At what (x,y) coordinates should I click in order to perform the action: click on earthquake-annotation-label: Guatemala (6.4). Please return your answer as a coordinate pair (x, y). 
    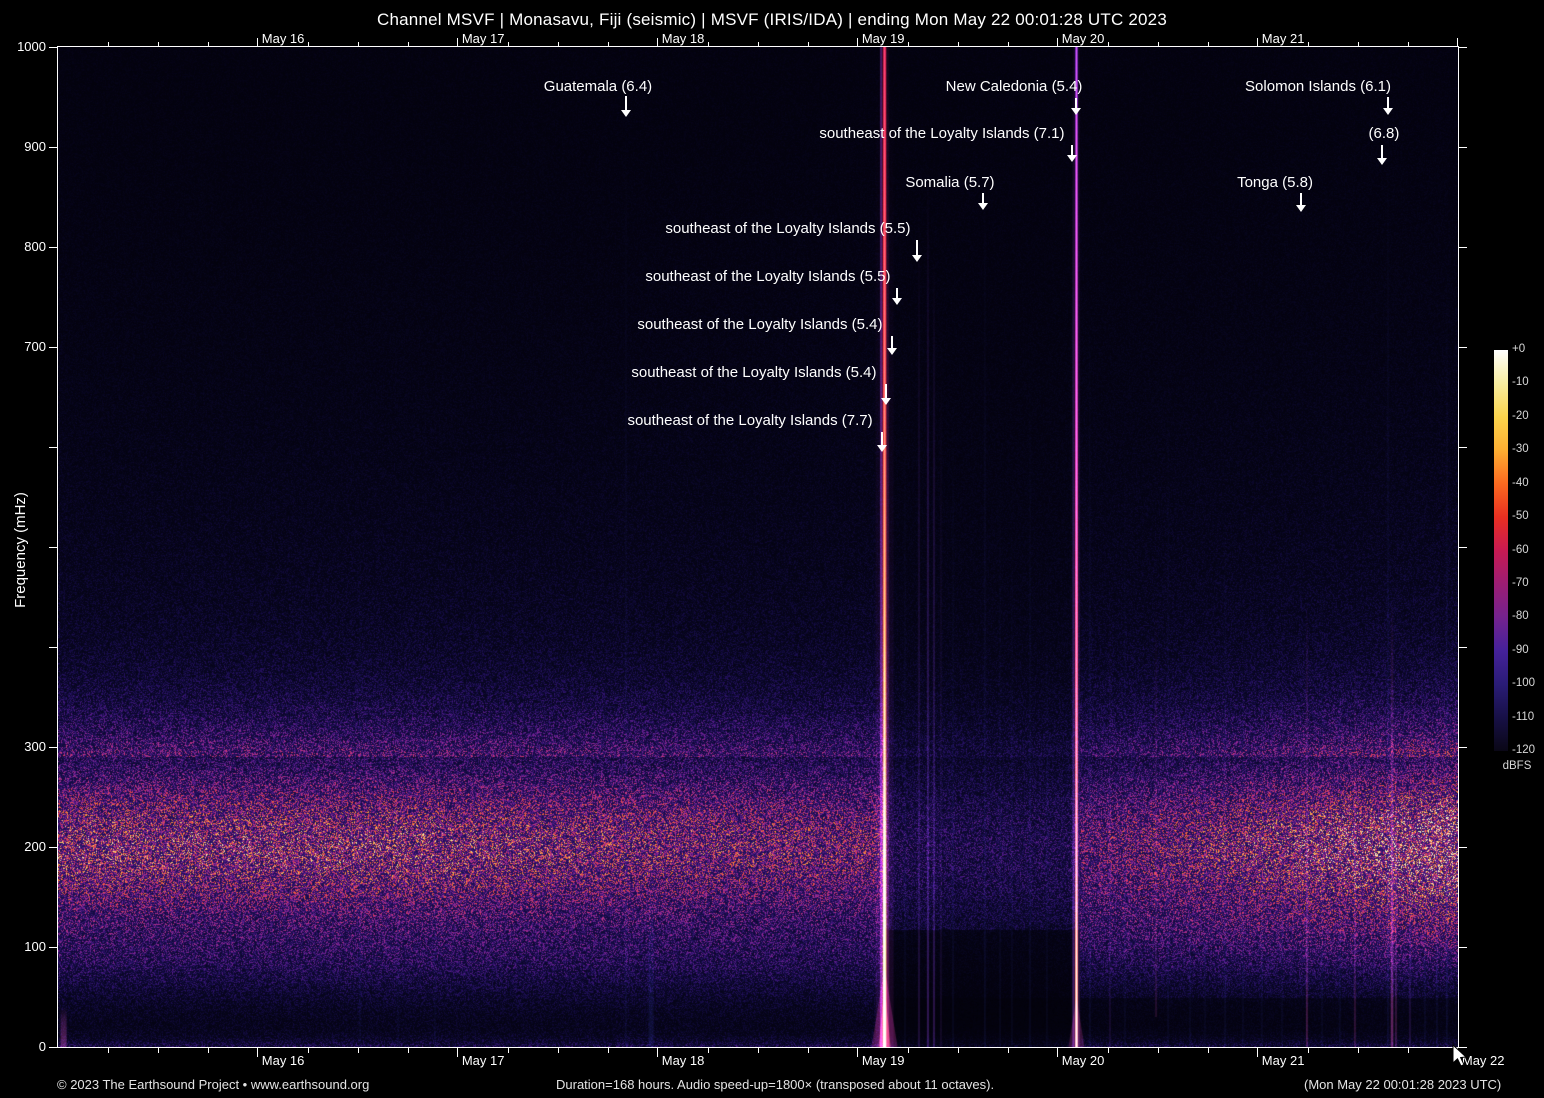
    Looking at the image, I should click on (598, 86).